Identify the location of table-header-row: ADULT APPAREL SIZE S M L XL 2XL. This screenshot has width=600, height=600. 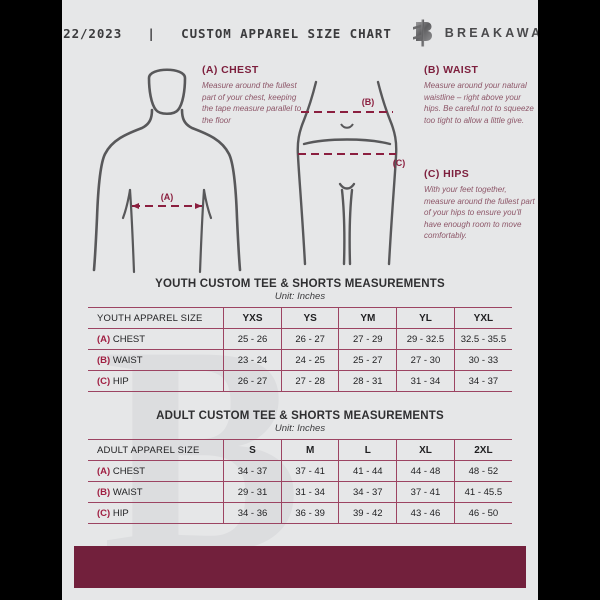
(300, 450).